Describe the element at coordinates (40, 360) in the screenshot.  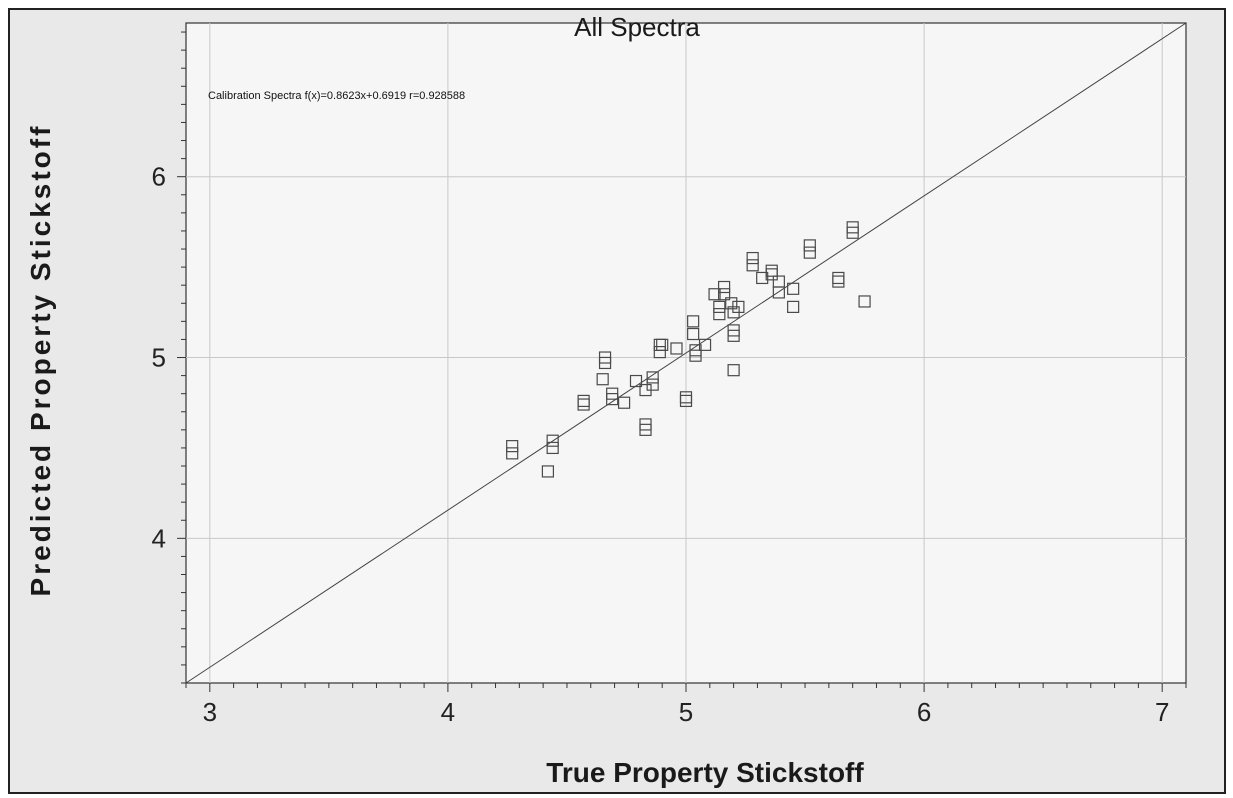
I see `y-axis-label: Predicted Property Stickstoff` at that location.